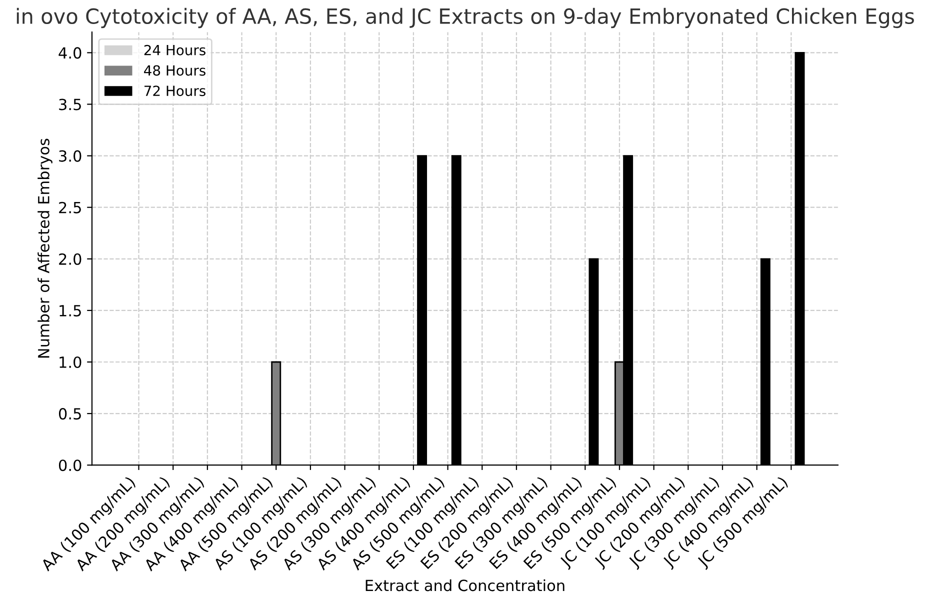 The width and height of the screenshot is (929, 594). What do you see at coordinates (70, 104) in the screenshot?
I see `y-tick-label: 3.5` at bounding box center [70, 104].